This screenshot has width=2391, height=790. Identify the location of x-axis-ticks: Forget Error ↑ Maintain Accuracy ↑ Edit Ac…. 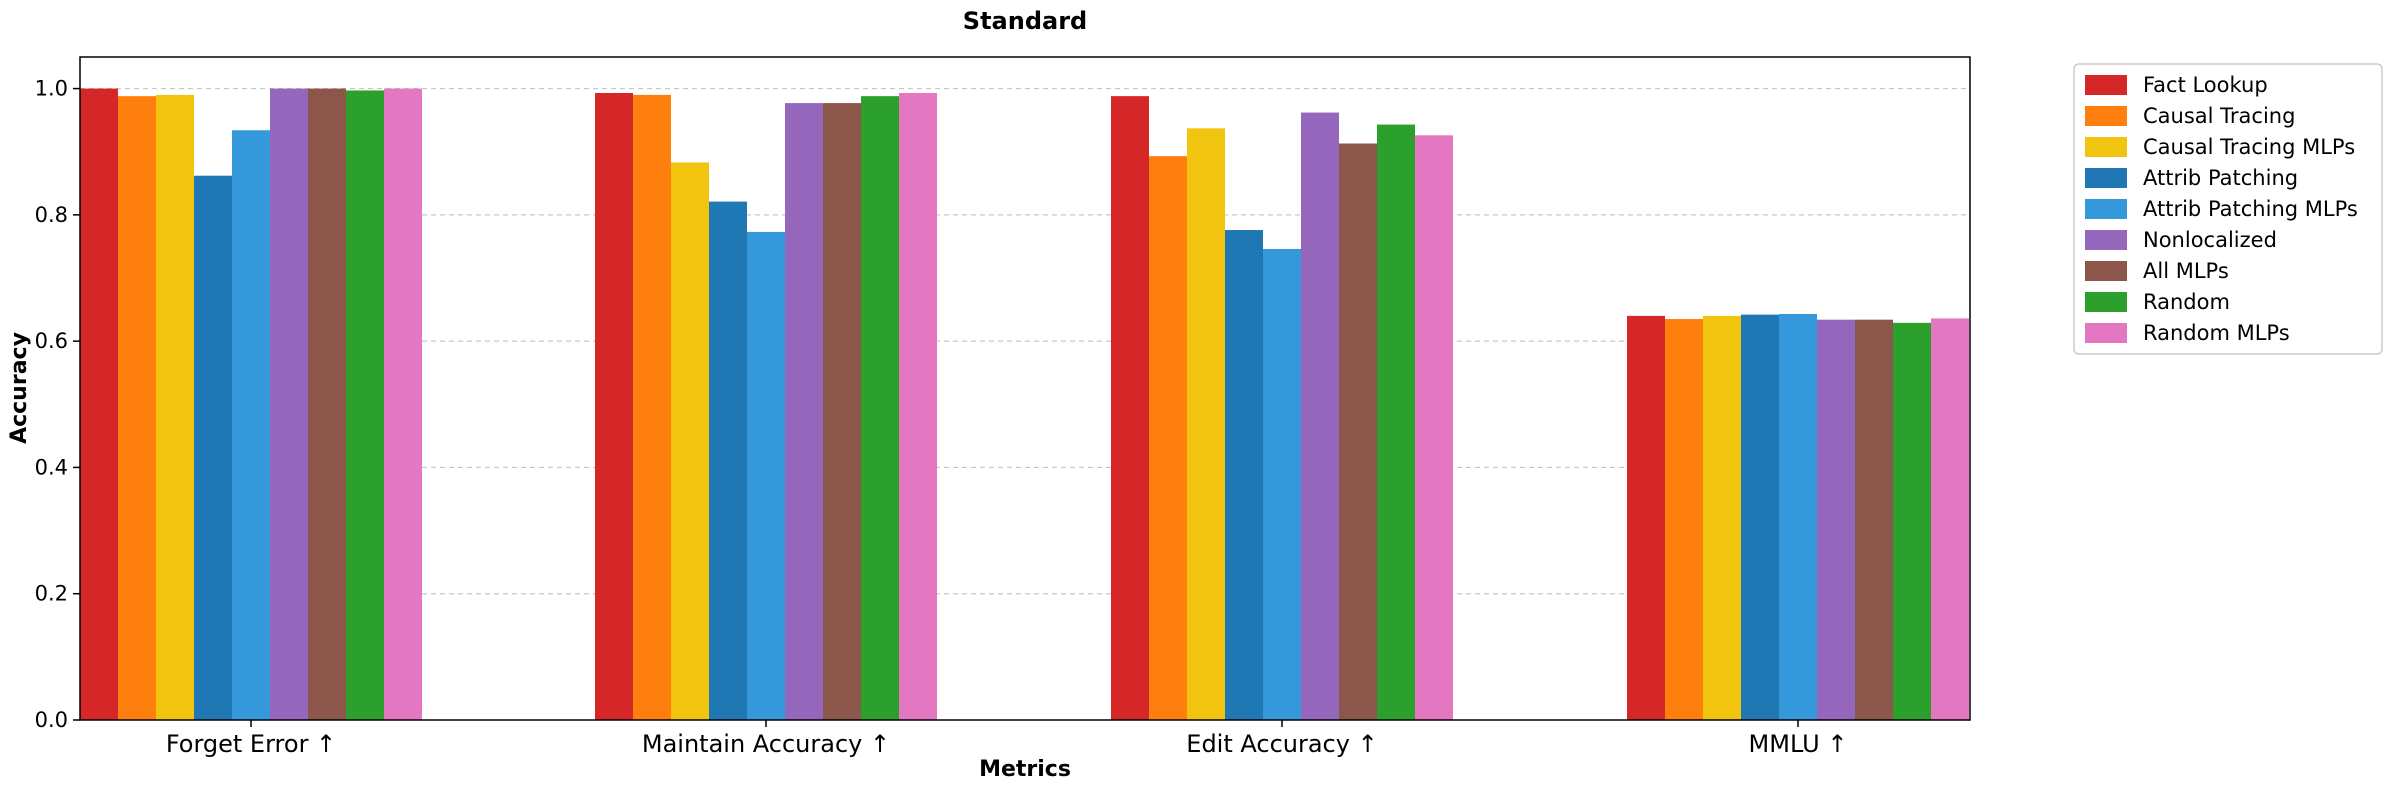
(1007, 739).